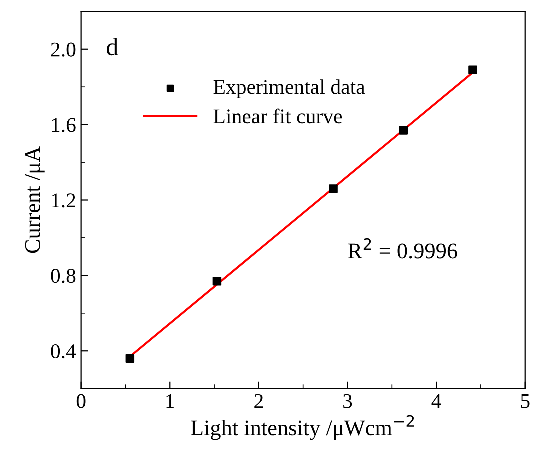  Describe the element at coordinates (64, 201) in the screenshot. I see `y-tick-label: 1.2` at that location.